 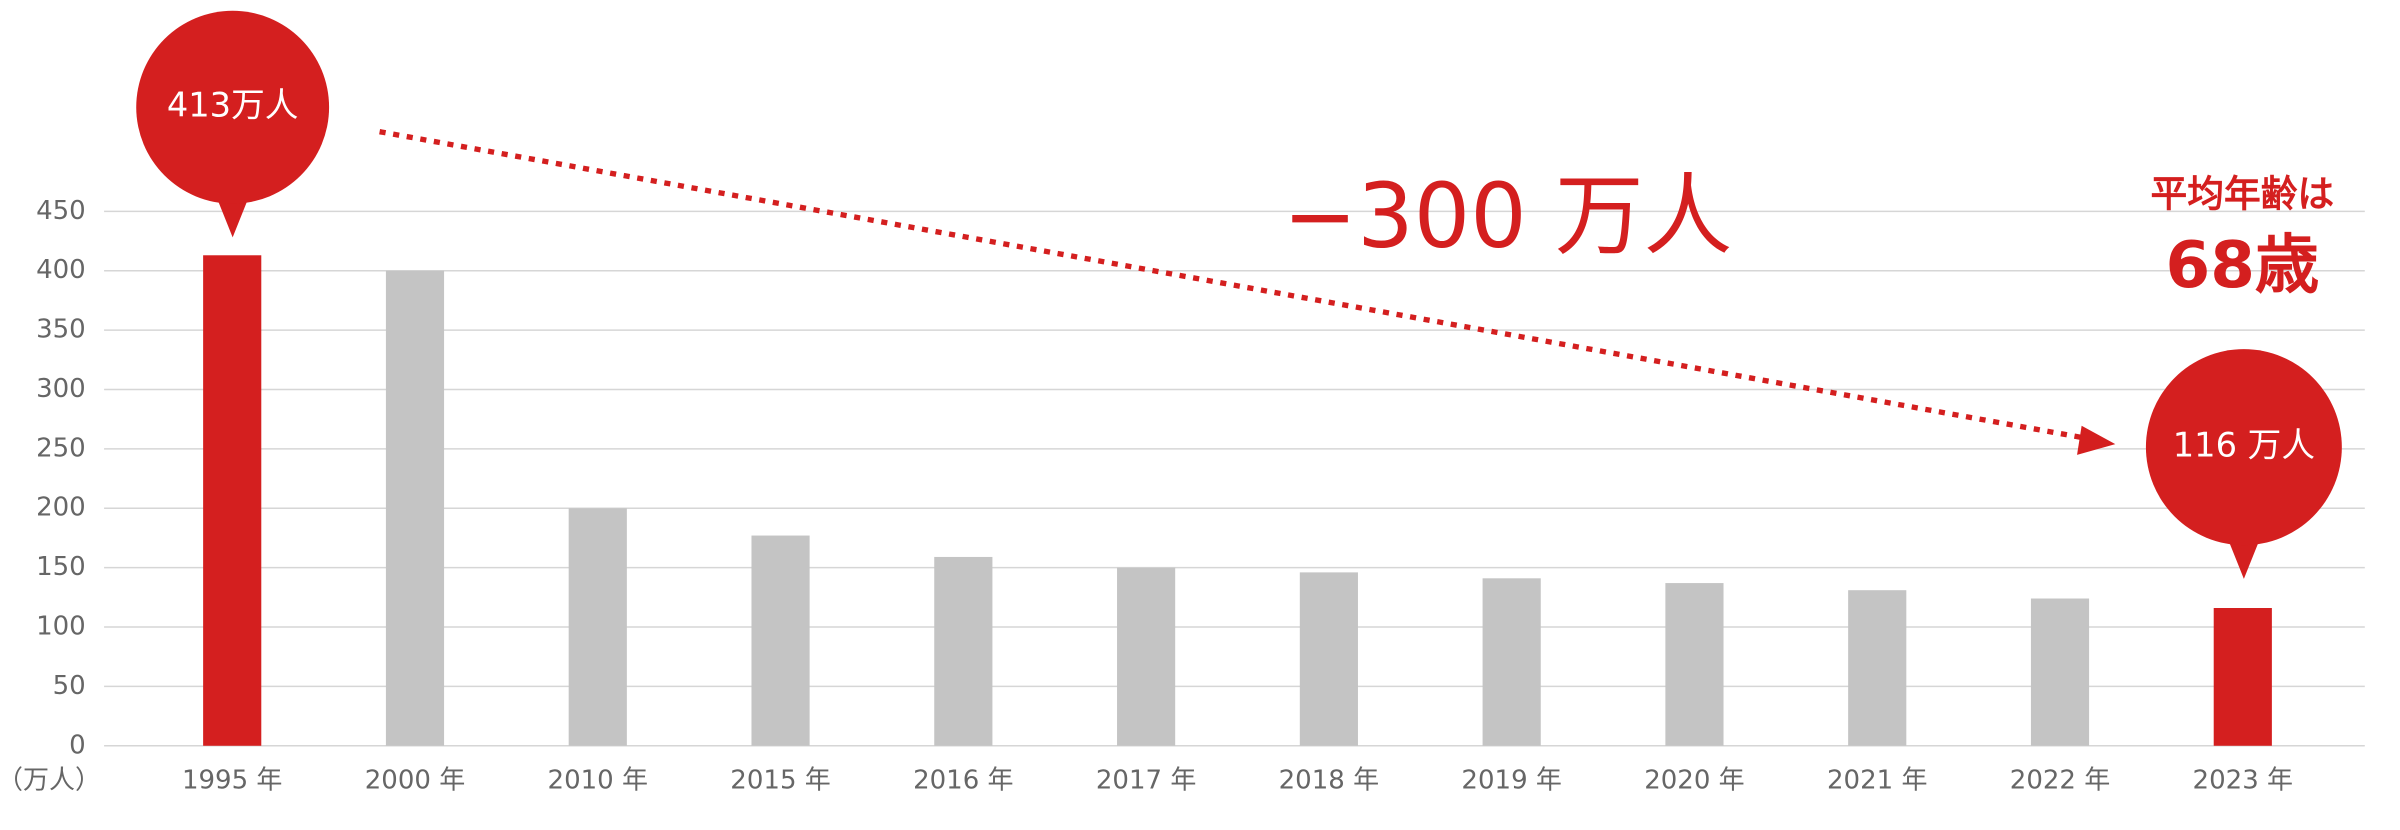 What do you see at coordinates (61, 567) in the screenshot?
I see `y-tick-label: 150` at bounding box center [61, 567].